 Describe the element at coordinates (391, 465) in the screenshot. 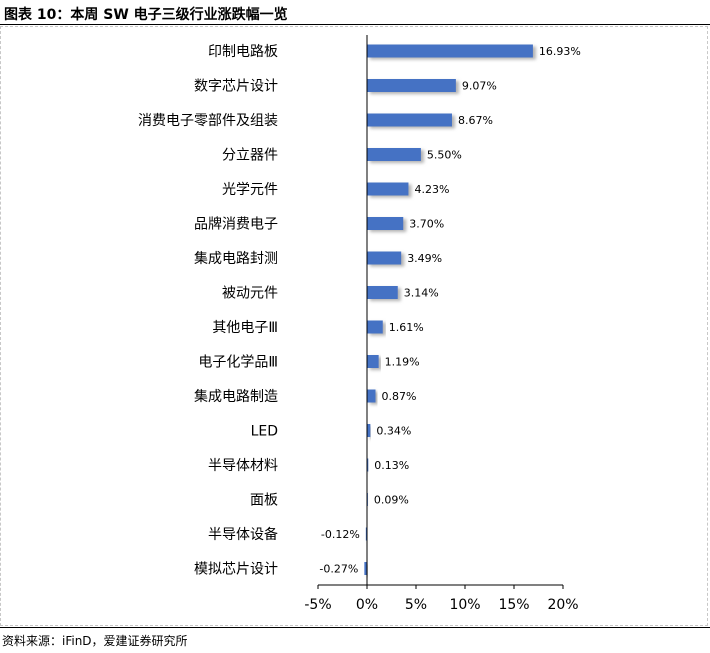

I see `value-label: 0.13%` at that location.